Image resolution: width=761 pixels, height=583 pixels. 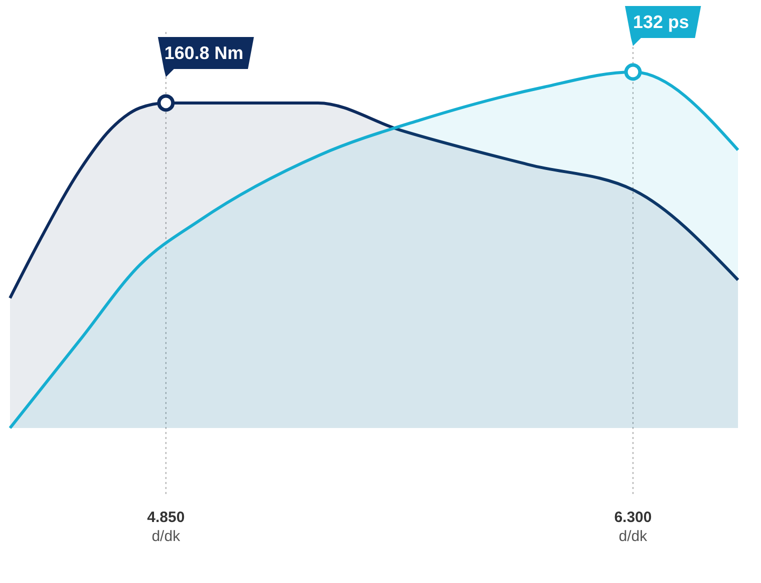 What do you see at coordinates (633, 517) in the screenshot?
I see `x-tick-label: 6.300` at bounding box center [633, 517].